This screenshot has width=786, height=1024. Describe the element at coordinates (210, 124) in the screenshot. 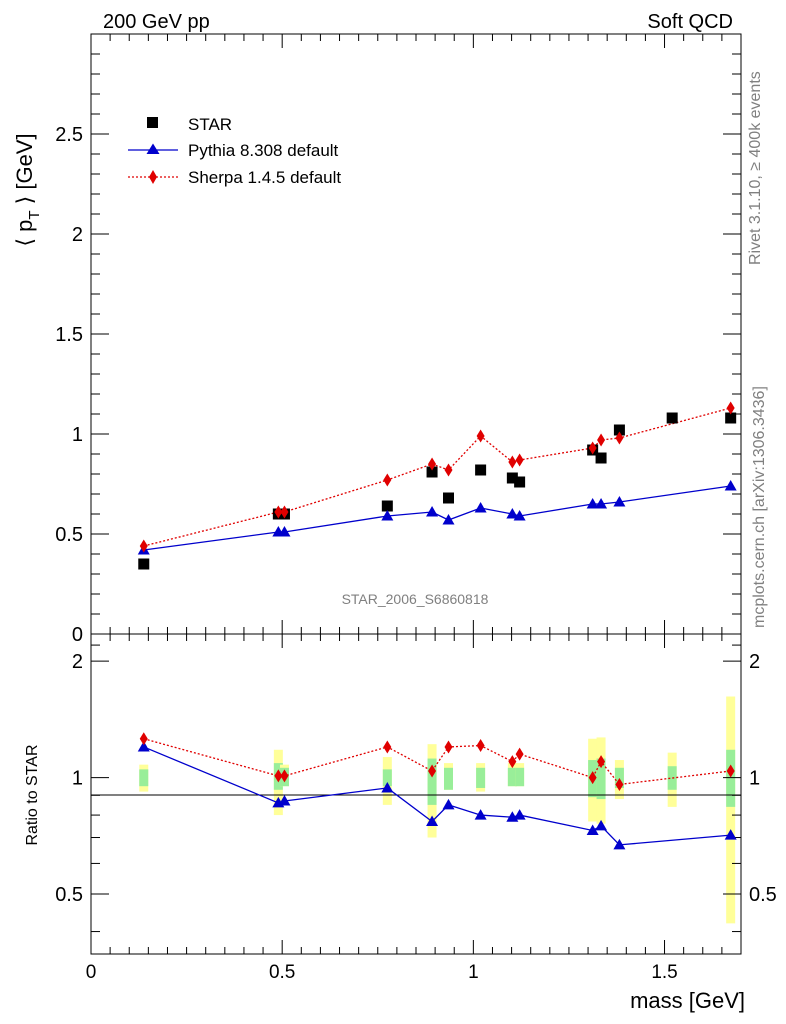

I see `legend-star-label: STAR` at that location.